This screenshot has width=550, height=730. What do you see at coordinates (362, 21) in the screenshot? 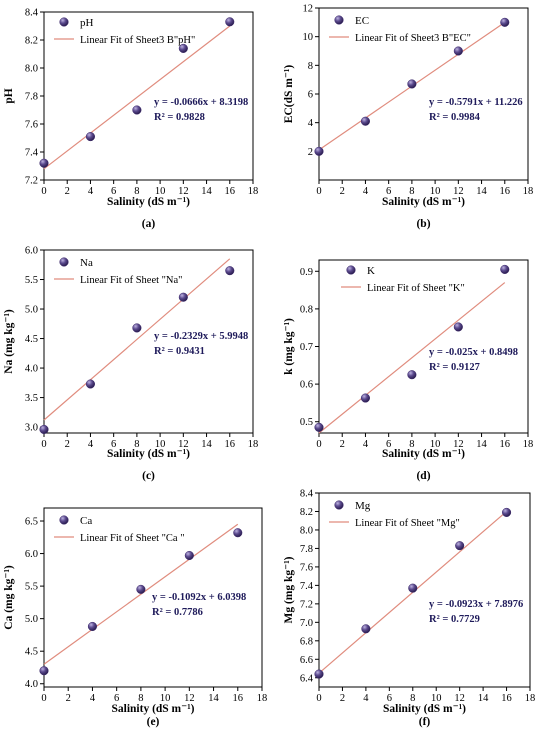
I see `legend-label-data: EC` at bounding box center [362, 21].